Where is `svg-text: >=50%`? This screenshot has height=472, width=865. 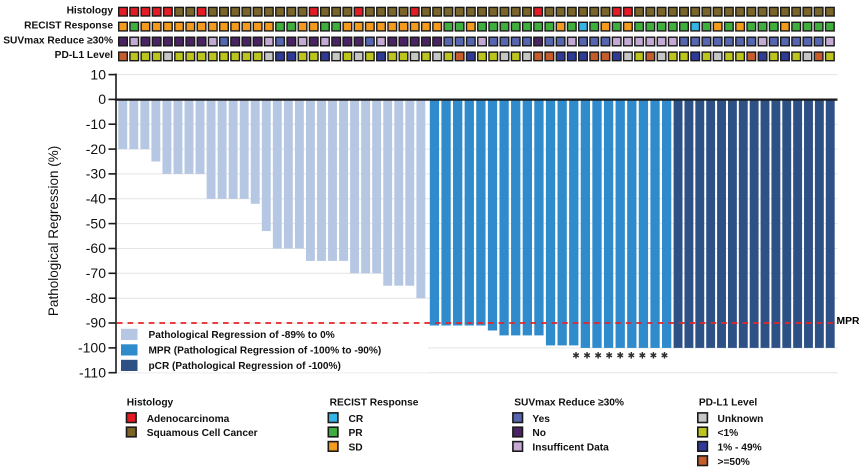 svg-text: >=50% is located at coordinates (734, 462).